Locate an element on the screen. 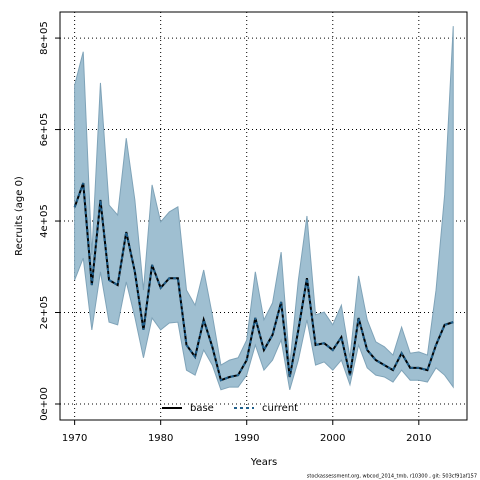 Image resolution: width=480 pixels, height=480 pixels. x-tick-label: 1980 is located at coordinates (160, 438).